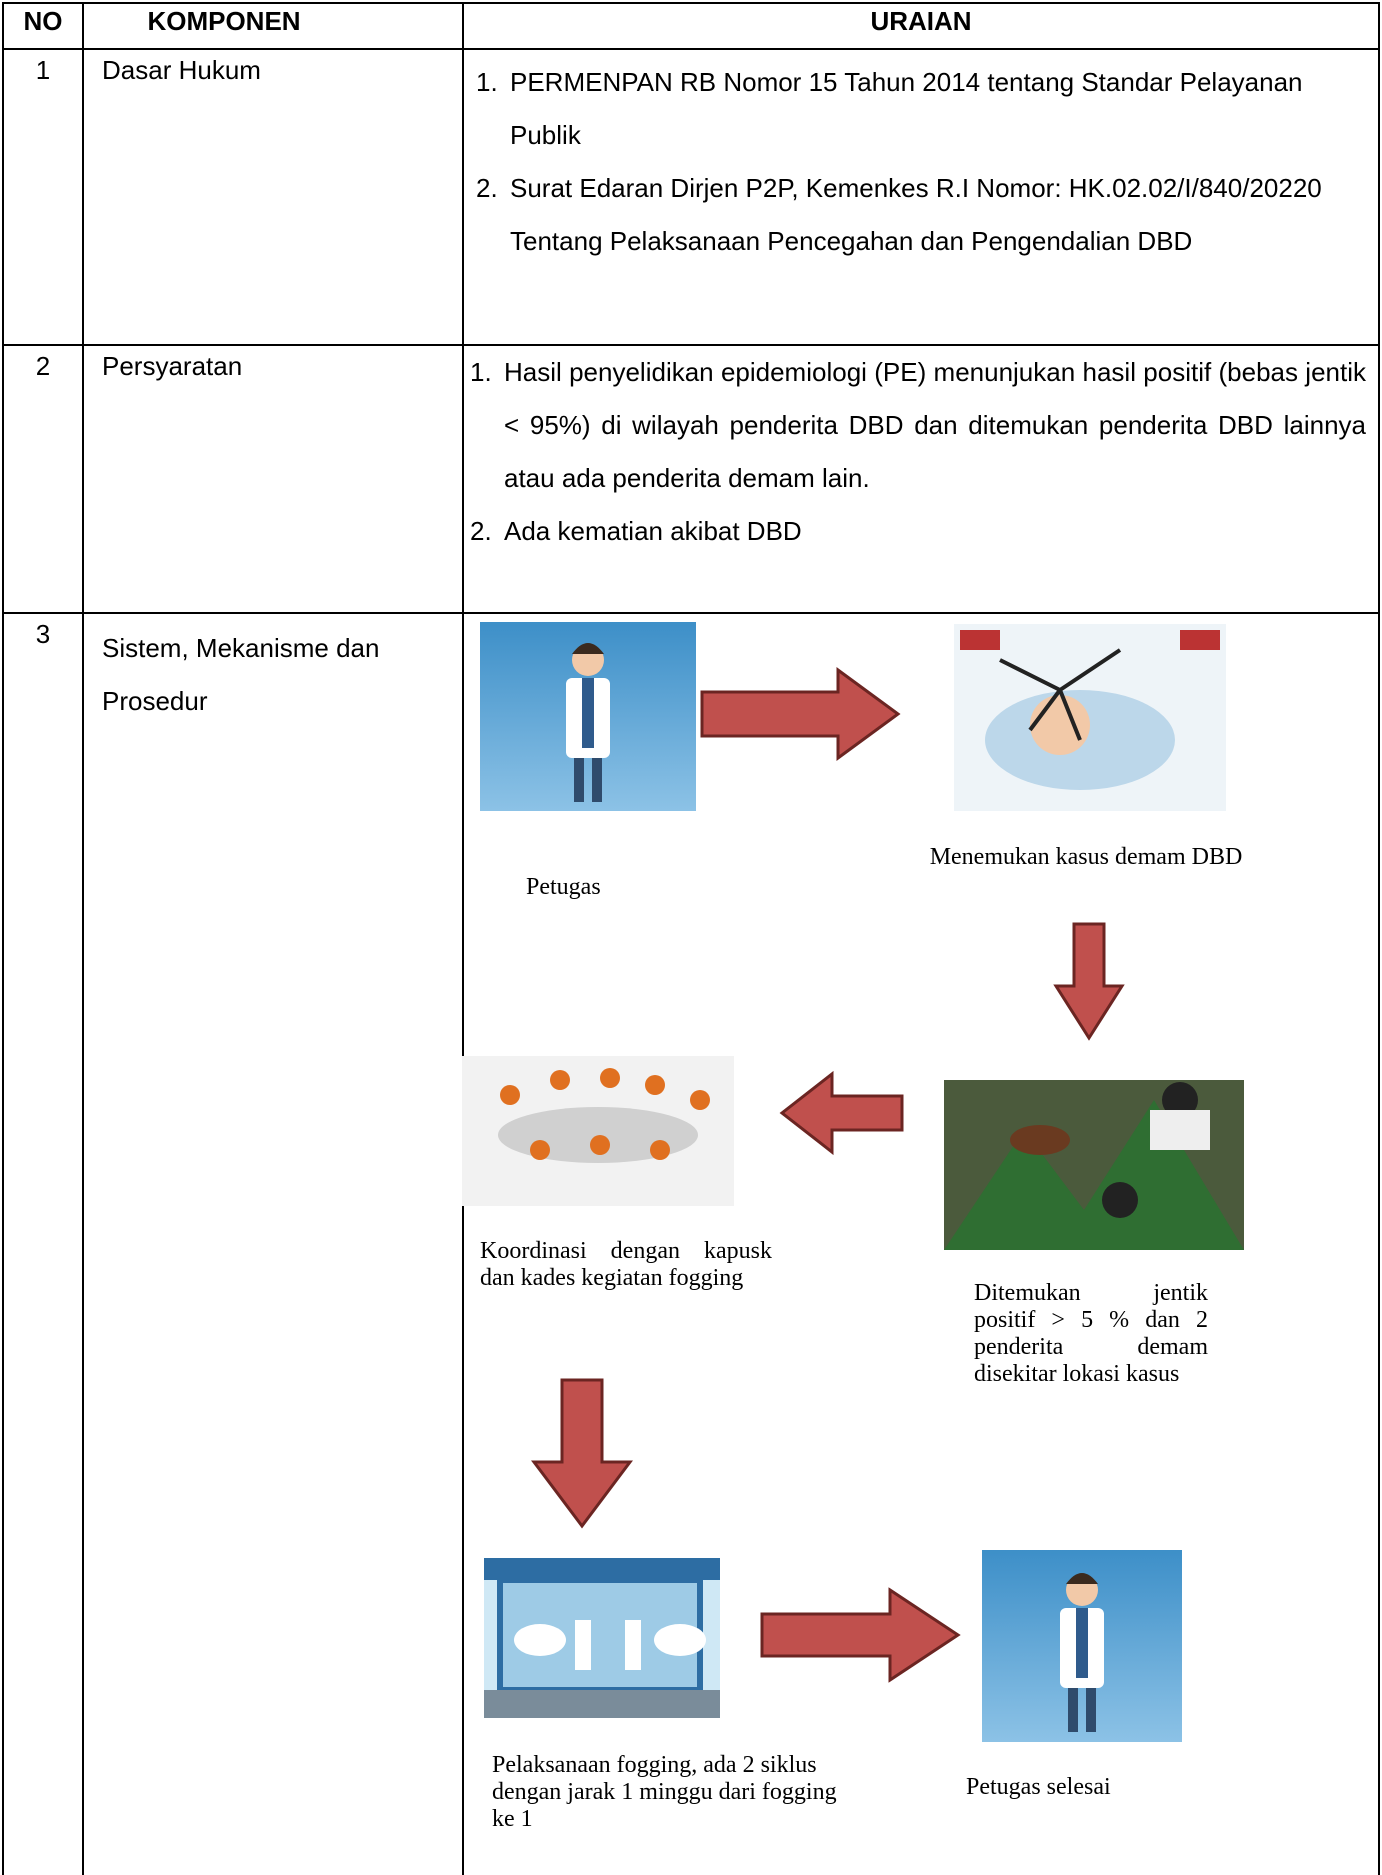 Image resolution: width=1382 pixels, height=1875 pixels. Describe the element at coordinates (241, 674) in the screenshot. I see `row-komponen: Sistem, Mekanisme dan Prosedur` at that location.